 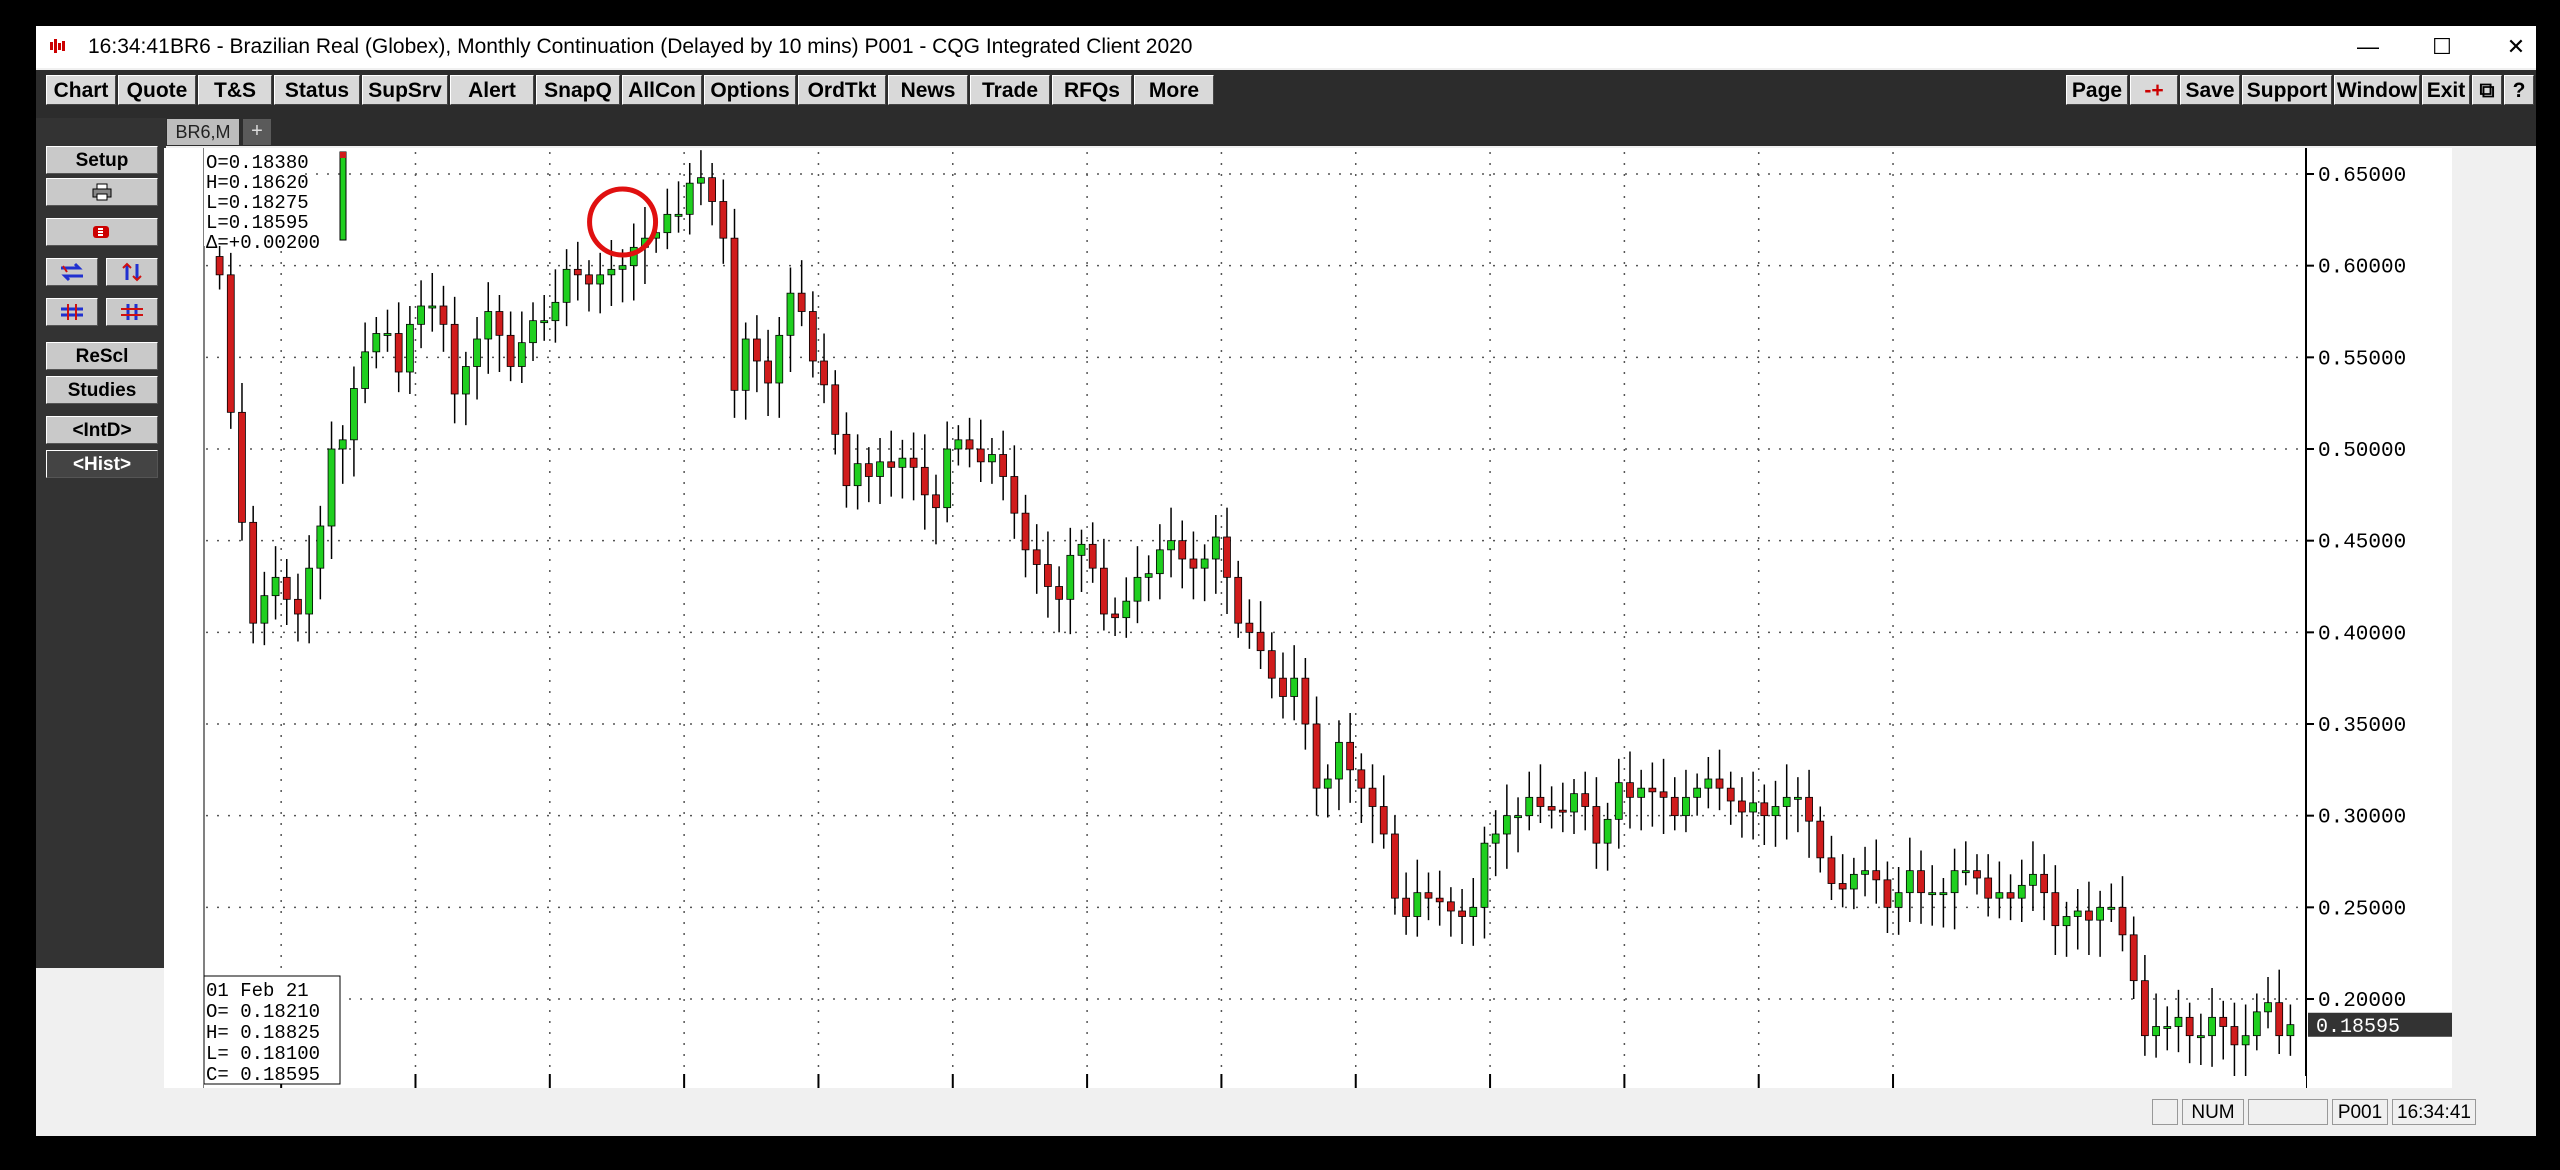 I want to click on exit-button: Exit, so click(x=2446, y=90).